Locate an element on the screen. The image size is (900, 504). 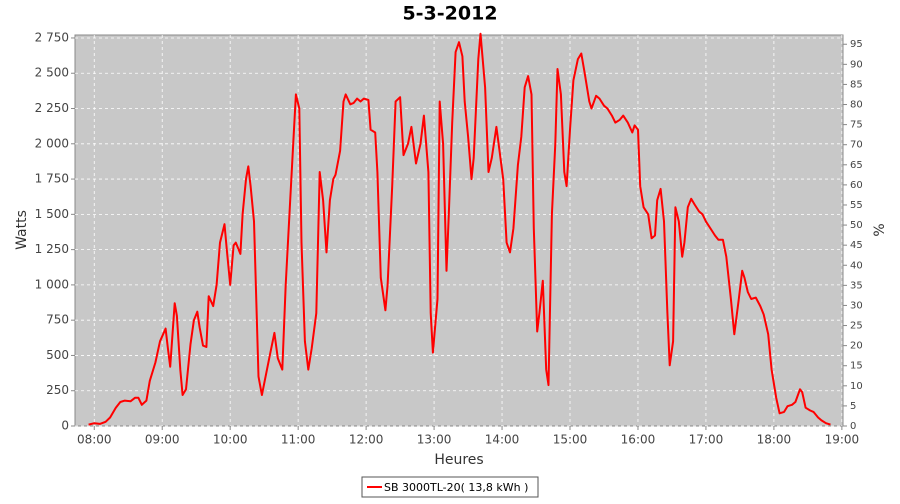
x-tick-label: 14:00 is located at coordinates (502, 440).